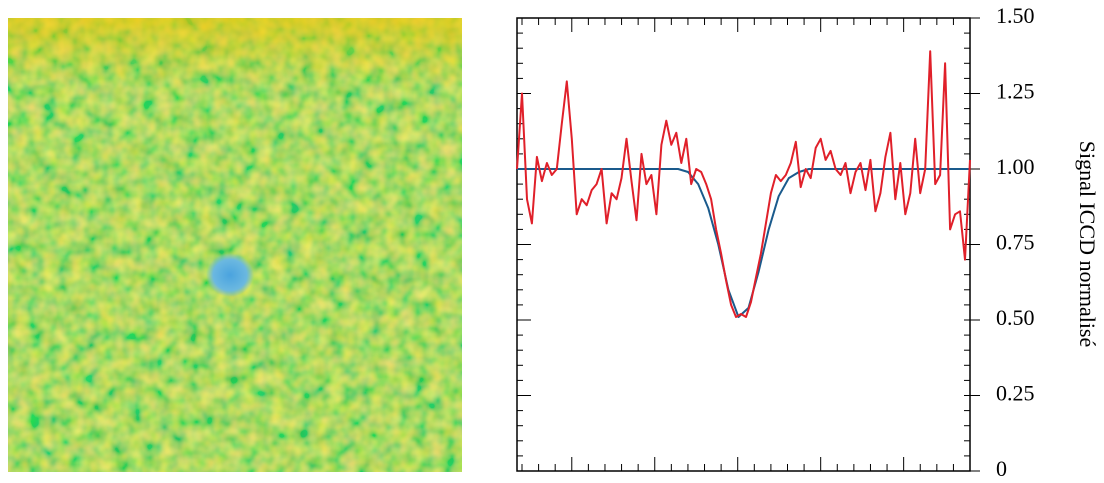 The image size is (1104, 483). Describe the element at coordinates (1015, 317) in the screenshot. I see `y-tick-label: 0.50` at that location.